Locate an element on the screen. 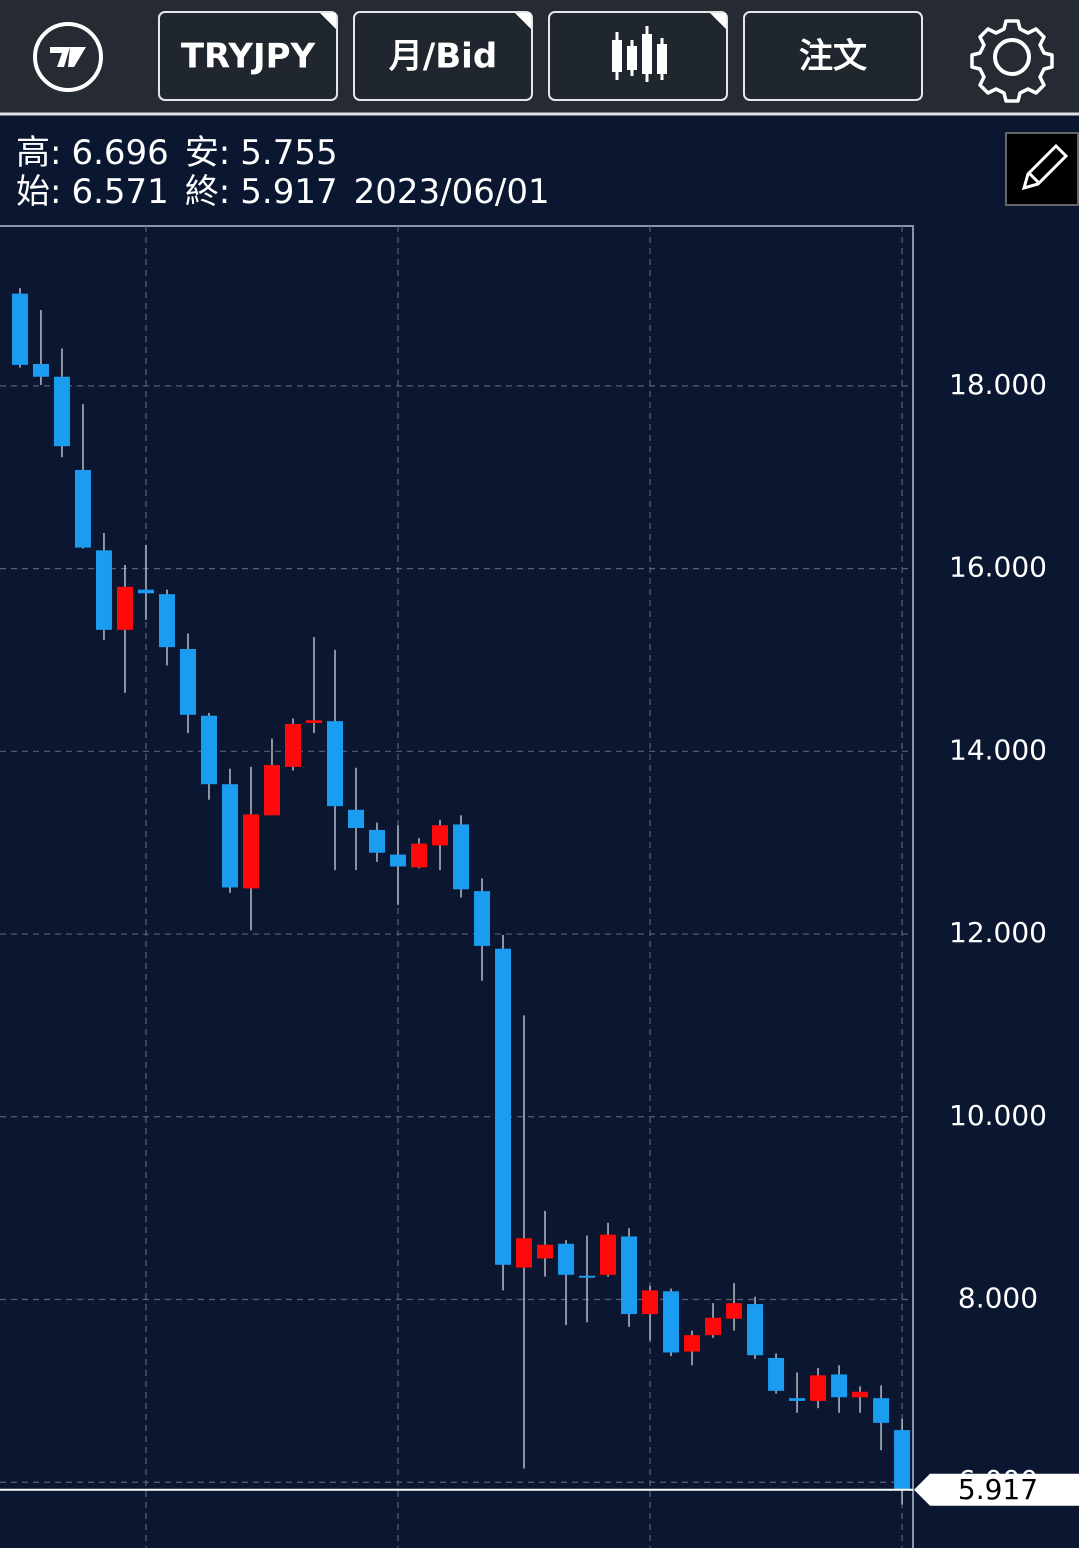 Image resolution: width=1079 pixels, height=1548 pixels. high-label: 高: is located at coordinates (38, 153).